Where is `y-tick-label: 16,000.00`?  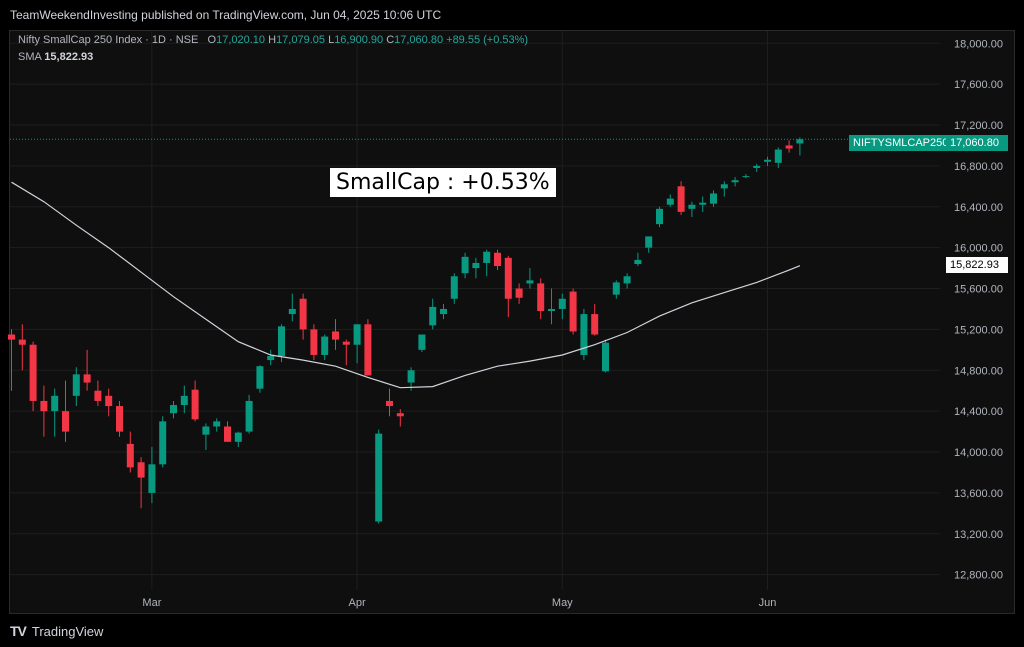
y-tick-label: 16,000.00 is located at coordinates (978, 249).